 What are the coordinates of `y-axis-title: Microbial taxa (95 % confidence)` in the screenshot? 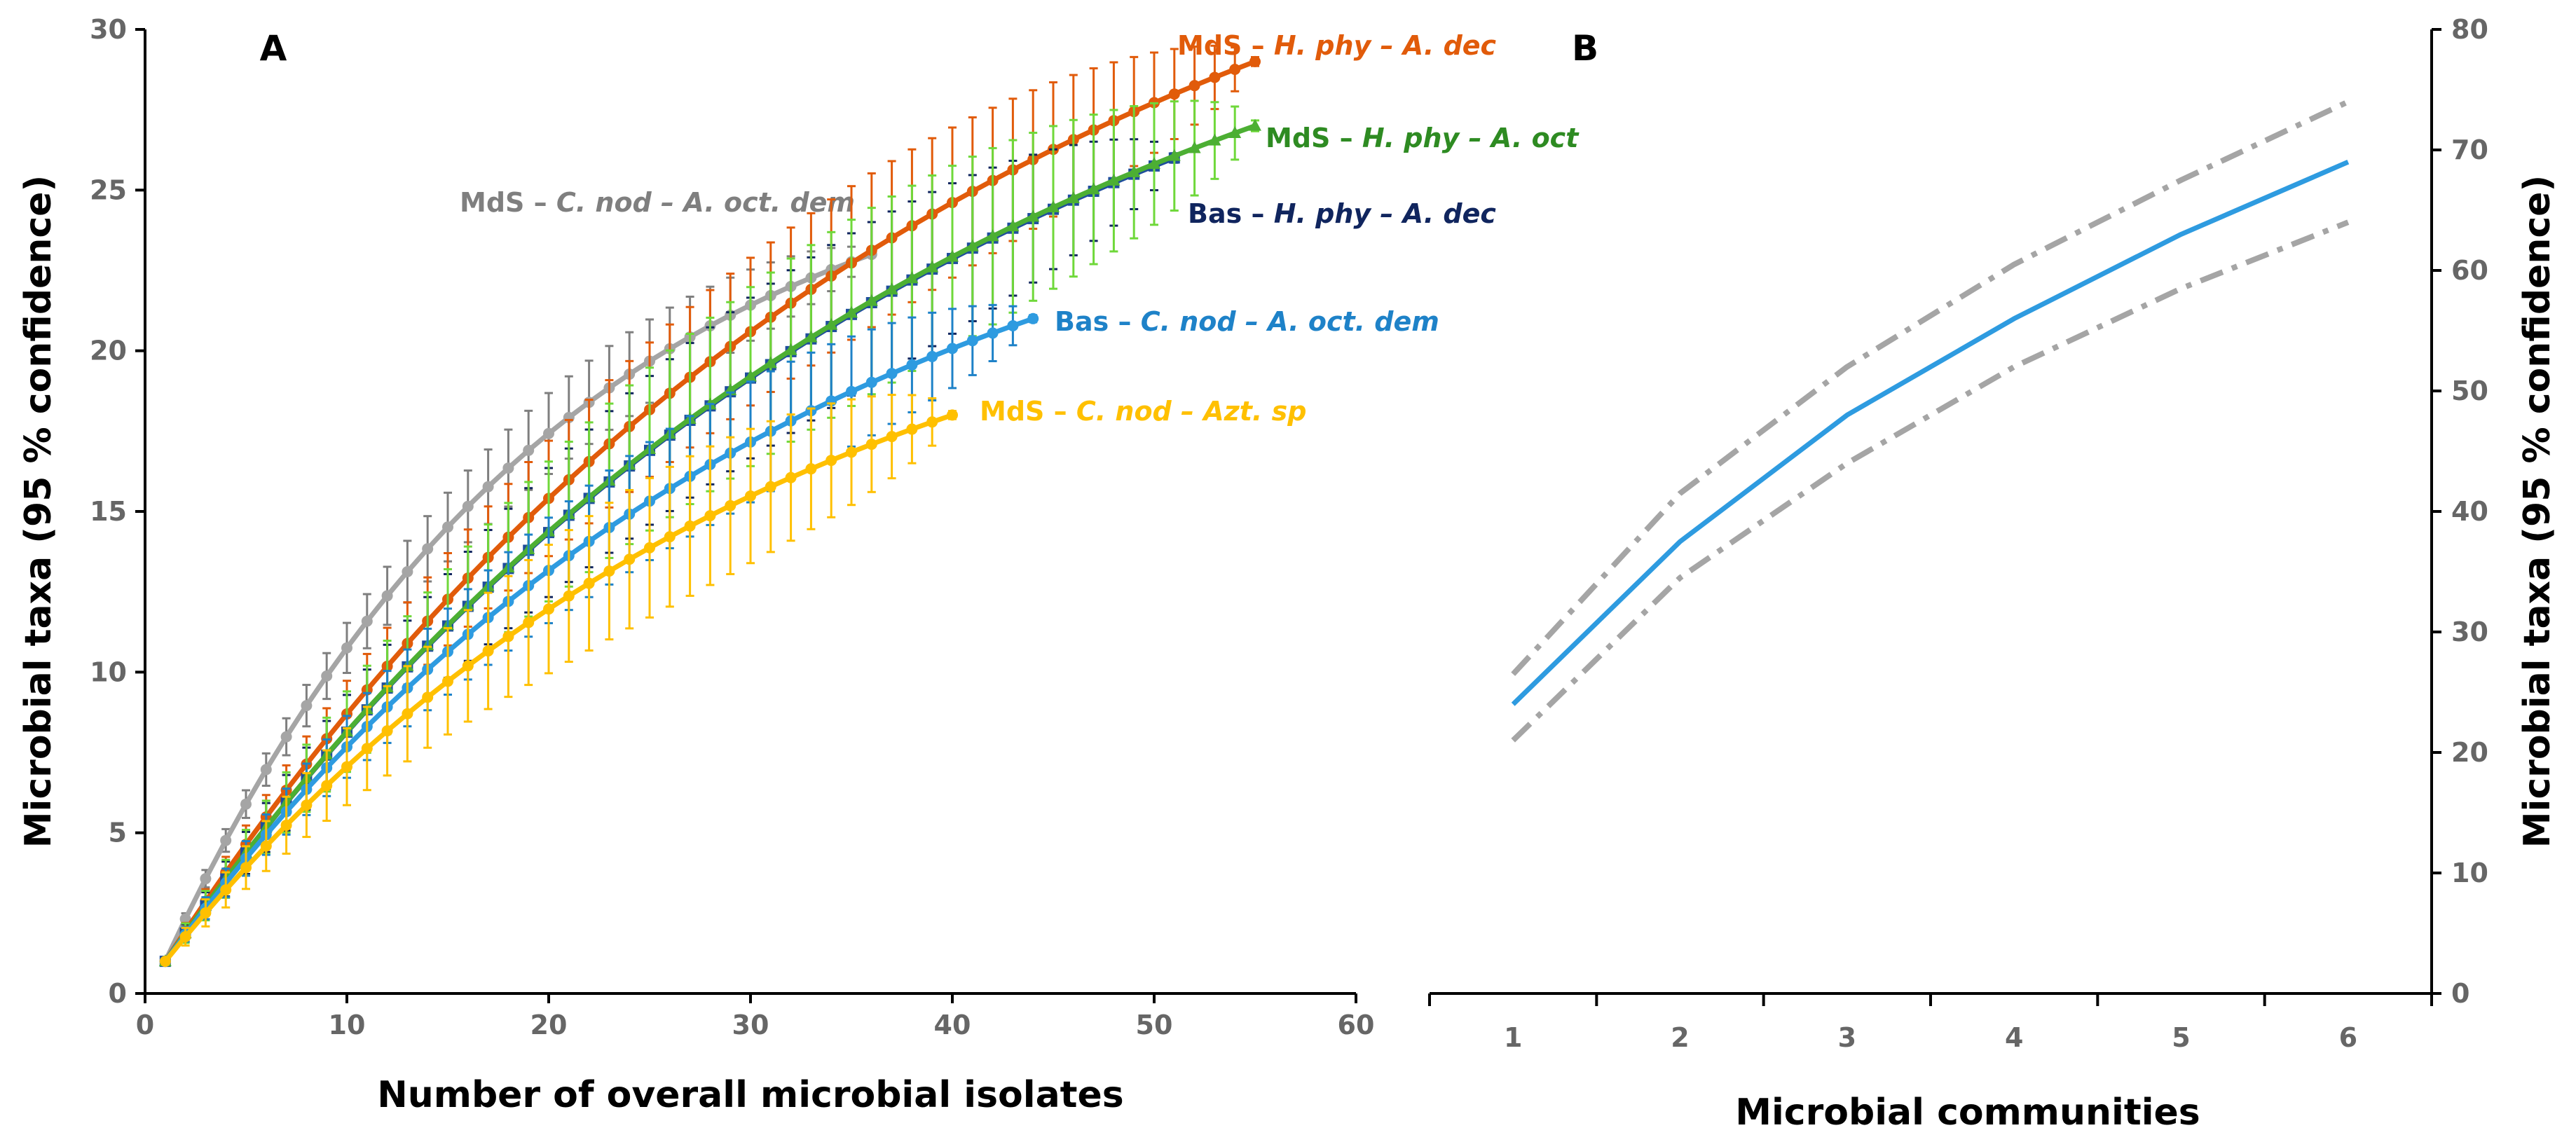 It's located at (39, 511).